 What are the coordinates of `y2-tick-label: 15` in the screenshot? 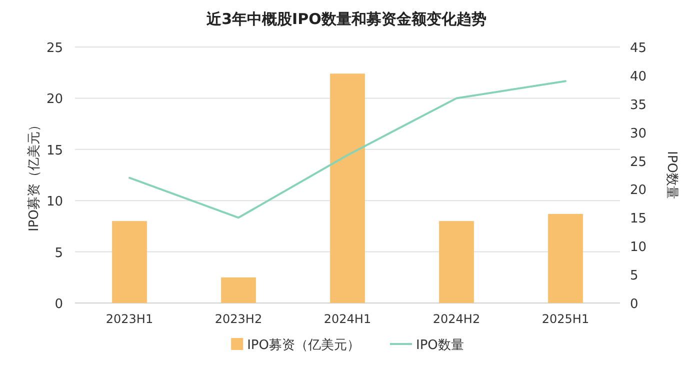 It's located at (638, 219).